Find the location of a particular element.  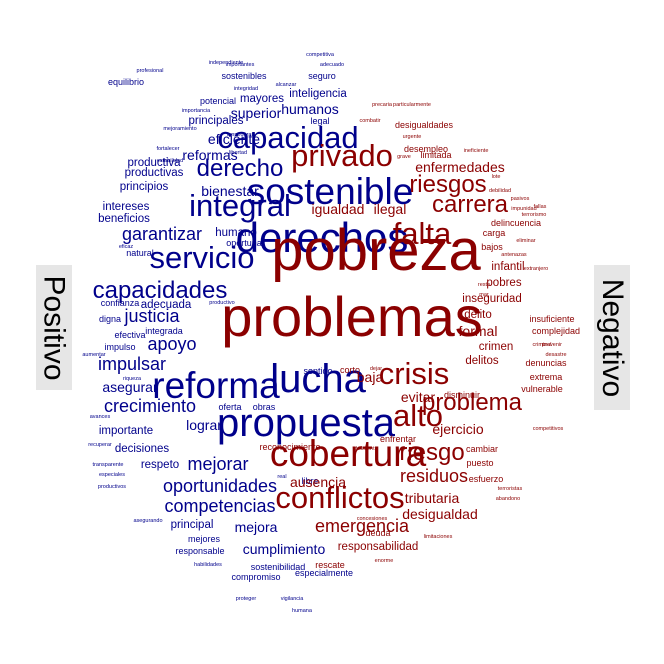

positive-word-garantizar: garantizar is located at coordinates (162, 234).